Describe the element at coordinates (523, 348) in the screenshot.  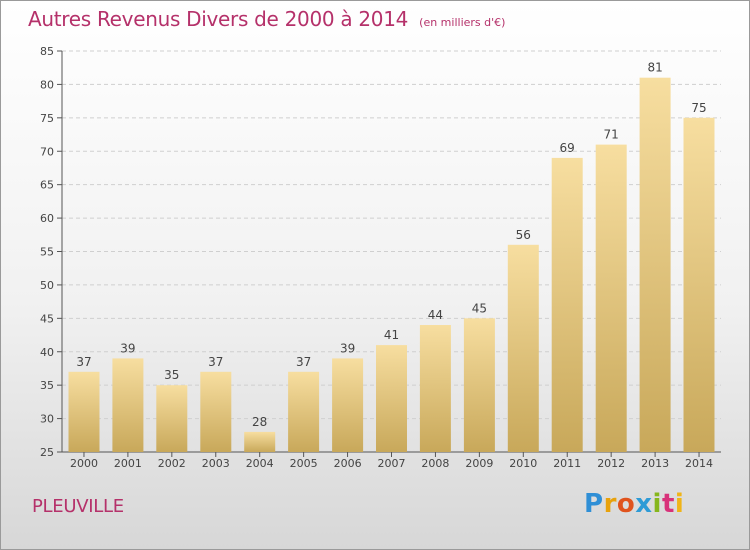
I see `bar-2010` at that location.